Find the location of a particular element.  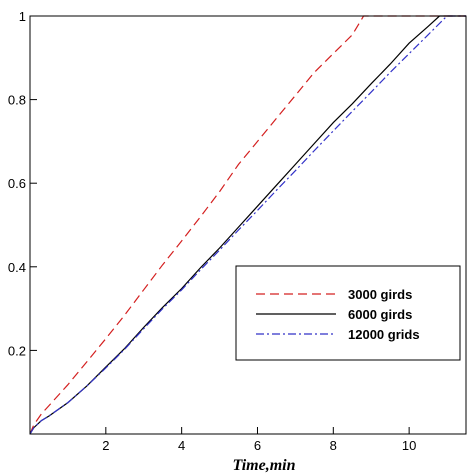

x-tick-label: 4 is located at coordinates (181, 445).